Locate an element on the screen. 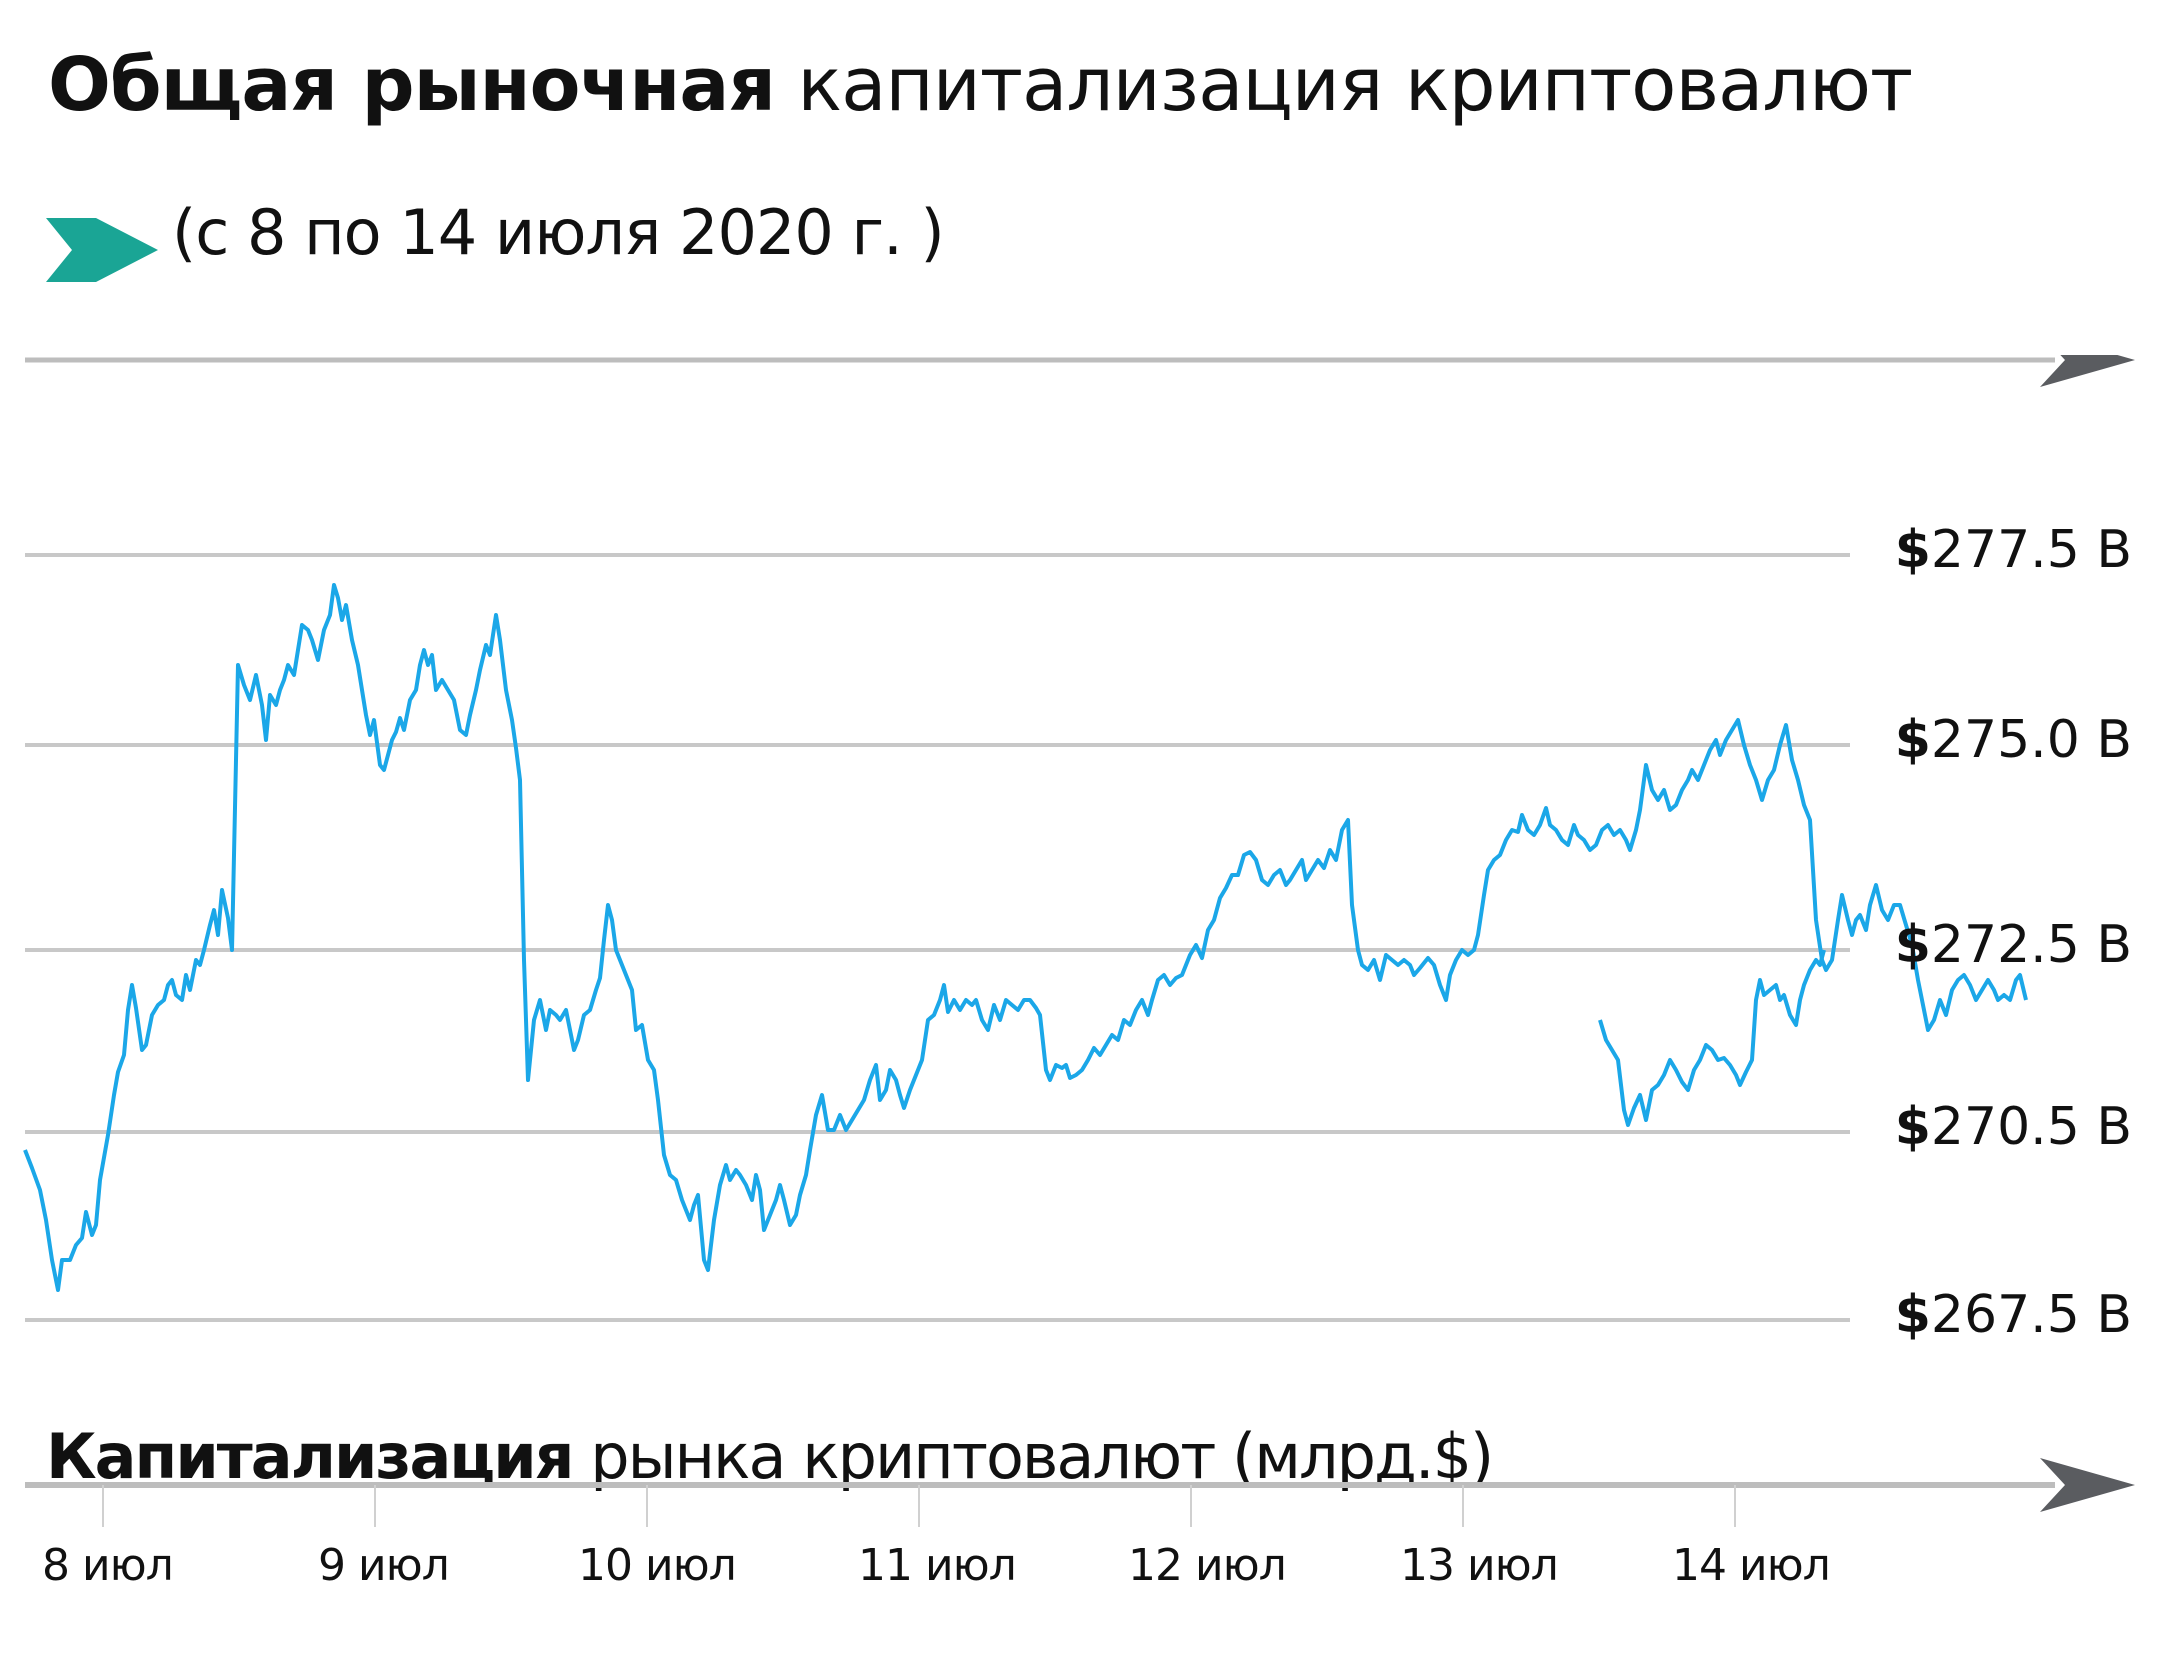 The height and width of the screenshot is (1657, 2160). y-axis-label-2: $272.5 B is located at coordinates (2013, 945).